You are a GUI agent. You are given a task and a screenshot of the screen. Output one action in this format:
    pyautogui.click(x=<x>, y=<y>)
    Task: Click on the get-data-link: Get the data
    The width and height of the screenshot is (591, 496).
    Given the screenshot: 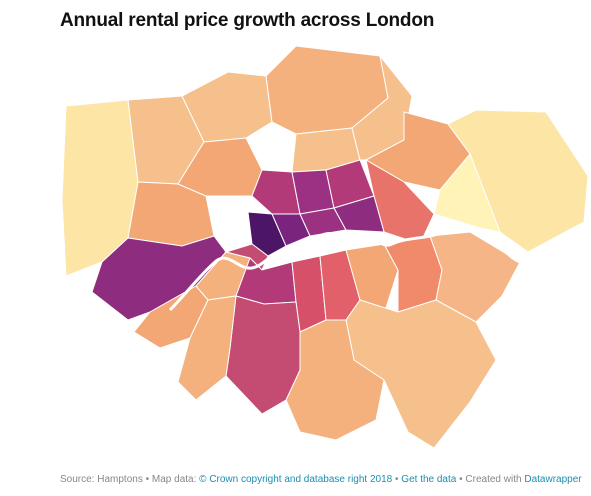 What is the action you would take?
    pyautogui.click(x=429, y=479)
    